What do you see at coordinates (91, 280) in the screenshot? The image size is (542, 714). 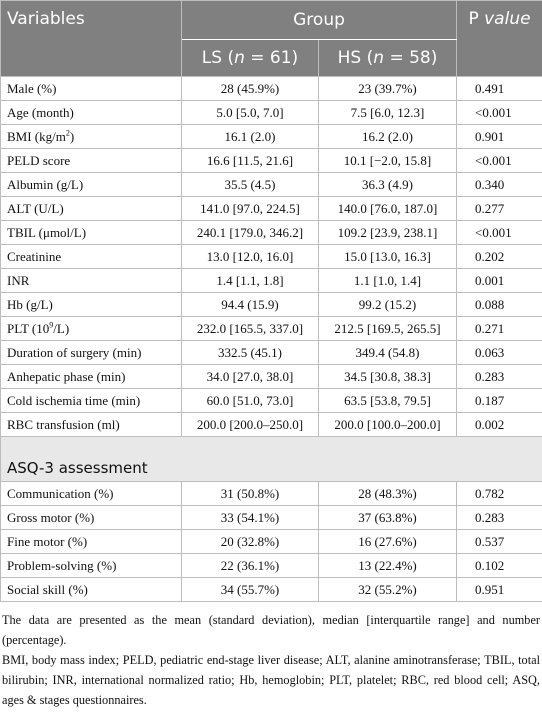 I see `row-label: INR` at bounding box center [91, 280].